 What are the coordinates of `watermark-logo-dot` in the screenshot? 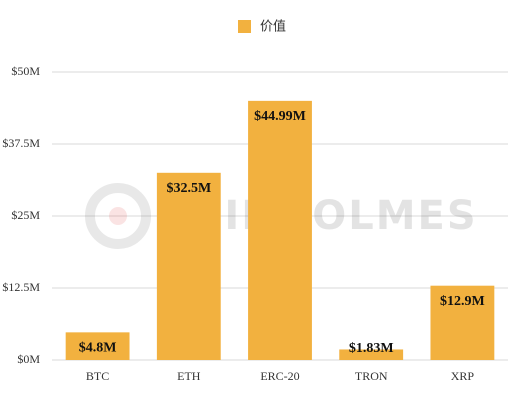 It's located at (118, 216).